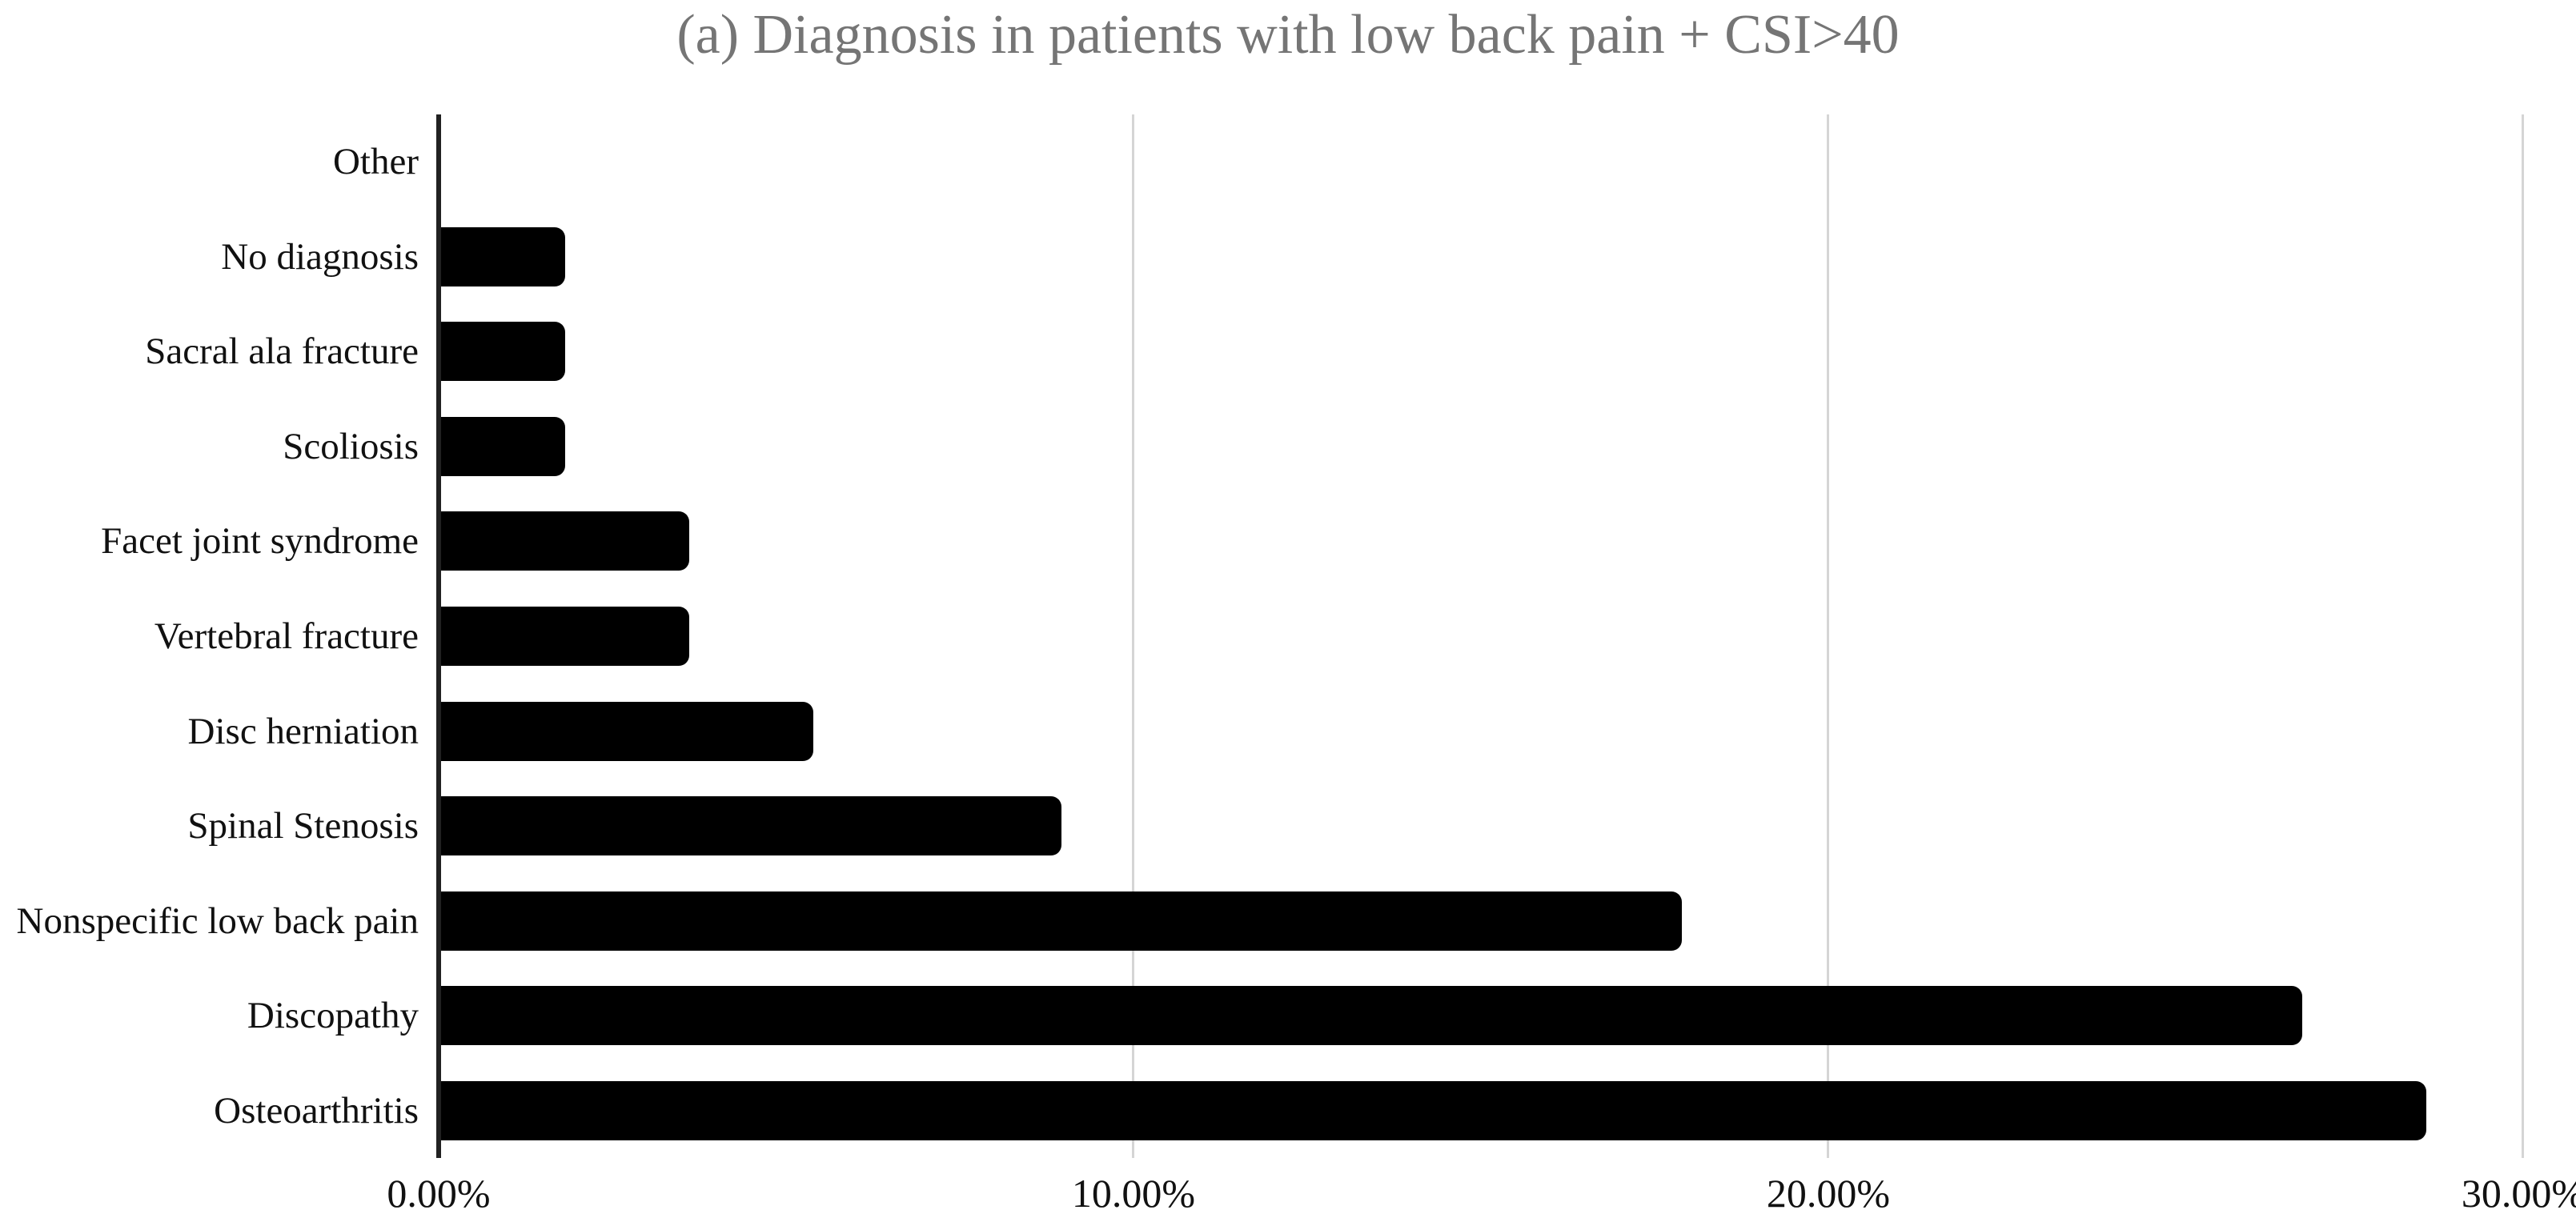  Describe the element at coordinates (282, 352) in the screenshot. I see `category-label: Sacral ala fracture` at that location.